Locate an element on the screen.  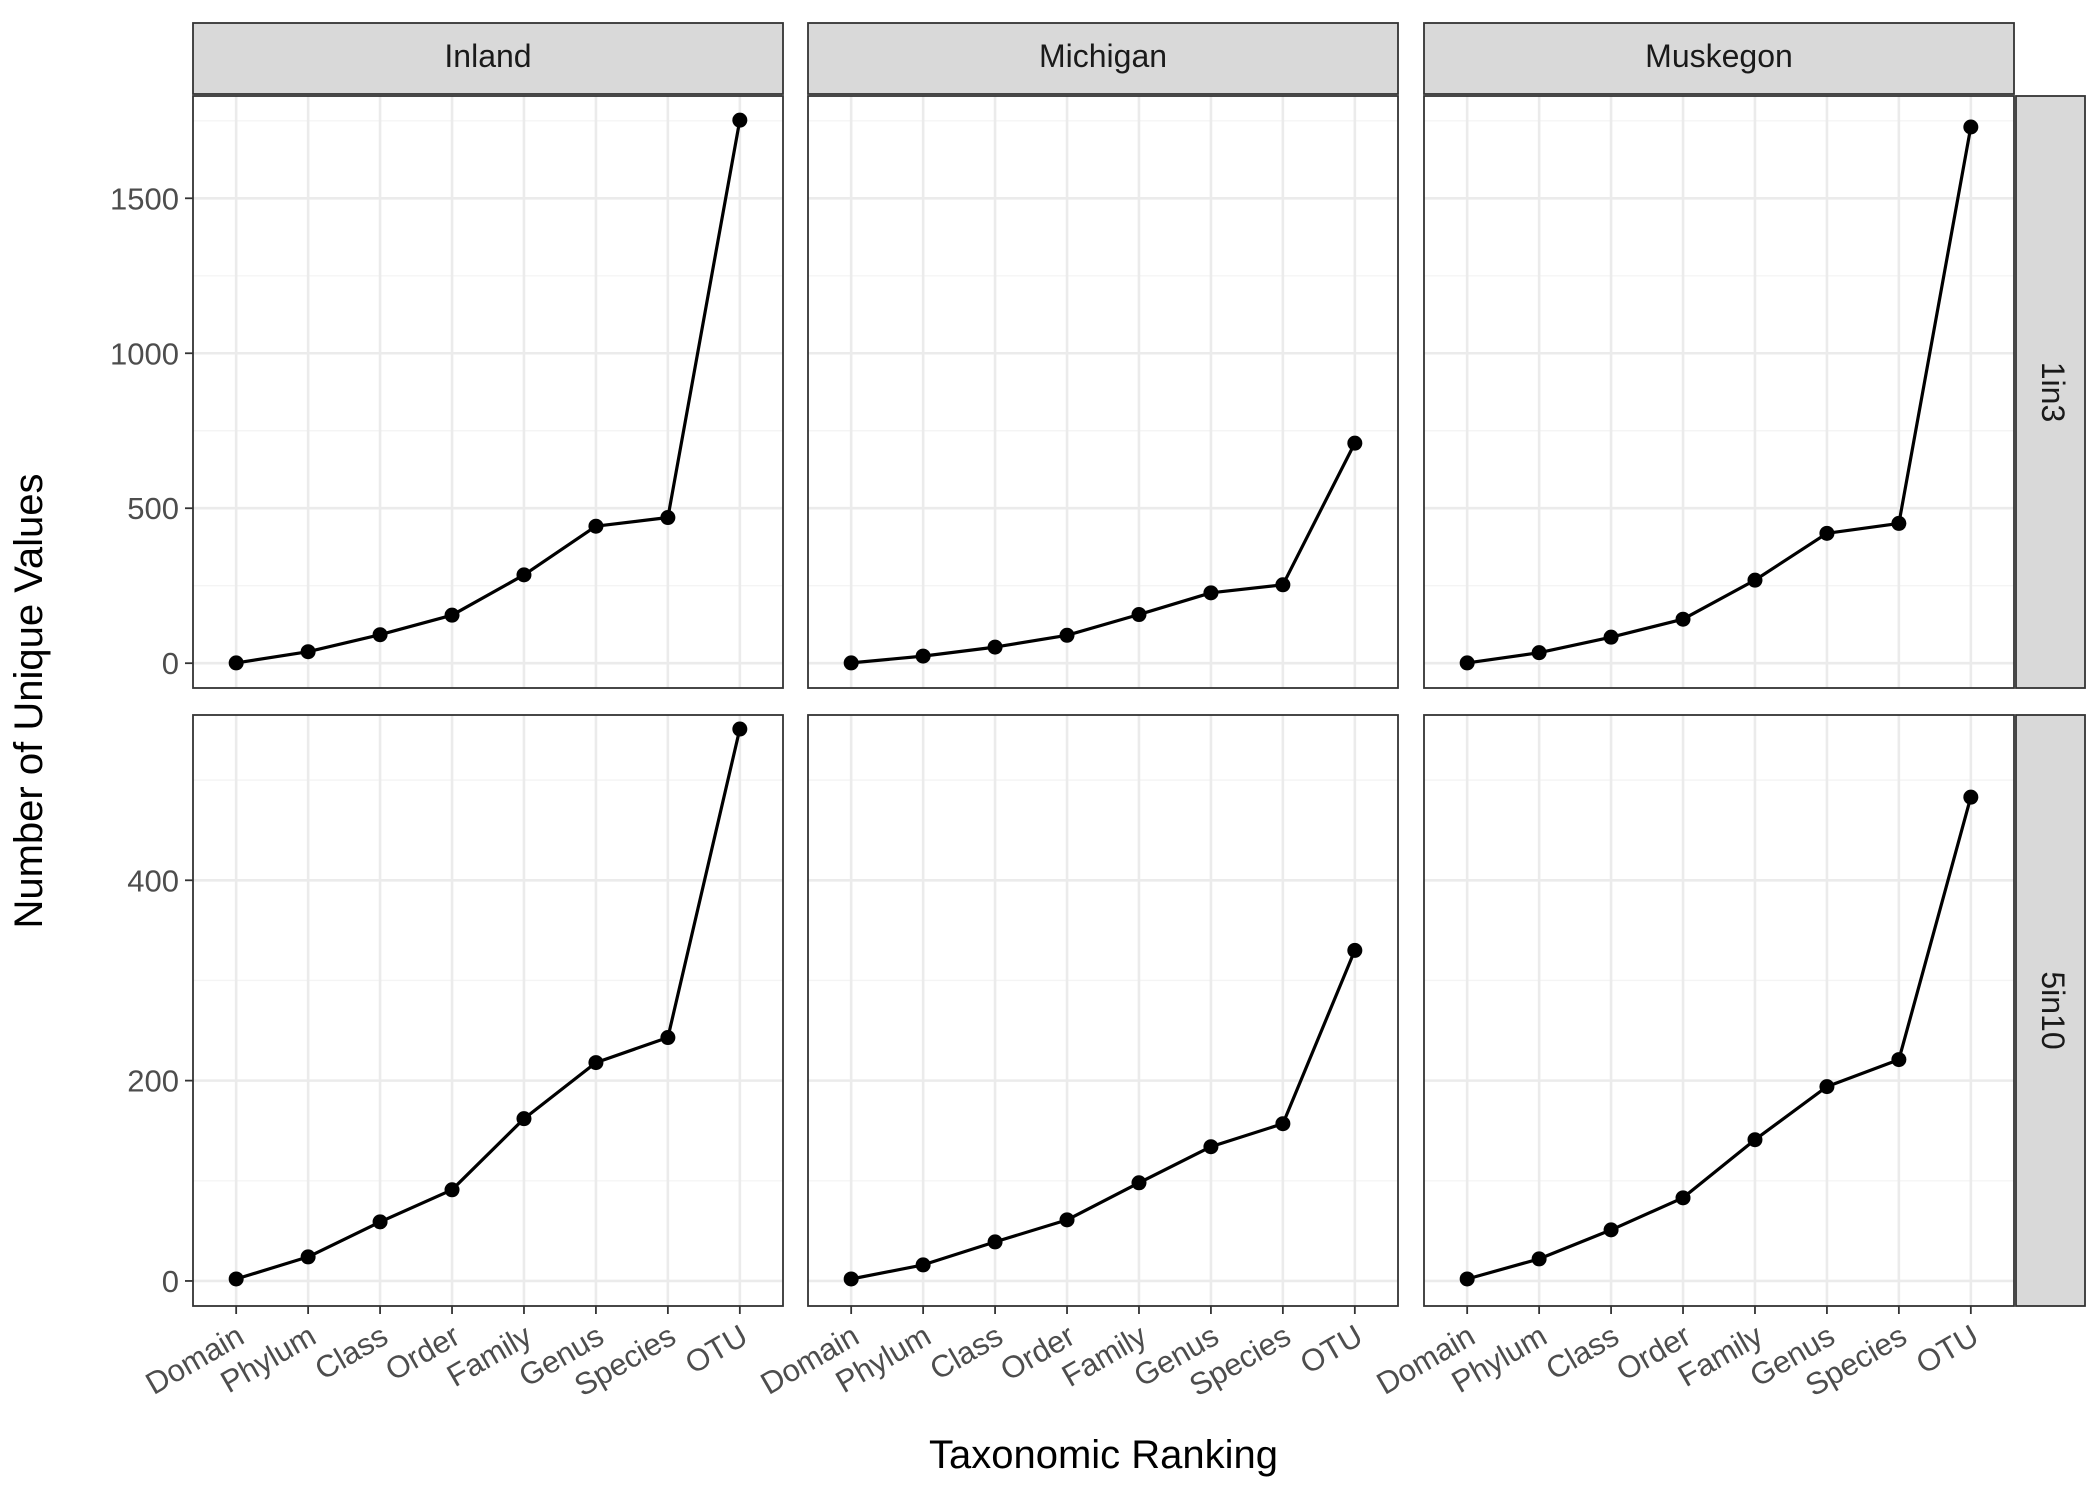
series-line-inland-5in10 is located at coordinates (488, 1004).